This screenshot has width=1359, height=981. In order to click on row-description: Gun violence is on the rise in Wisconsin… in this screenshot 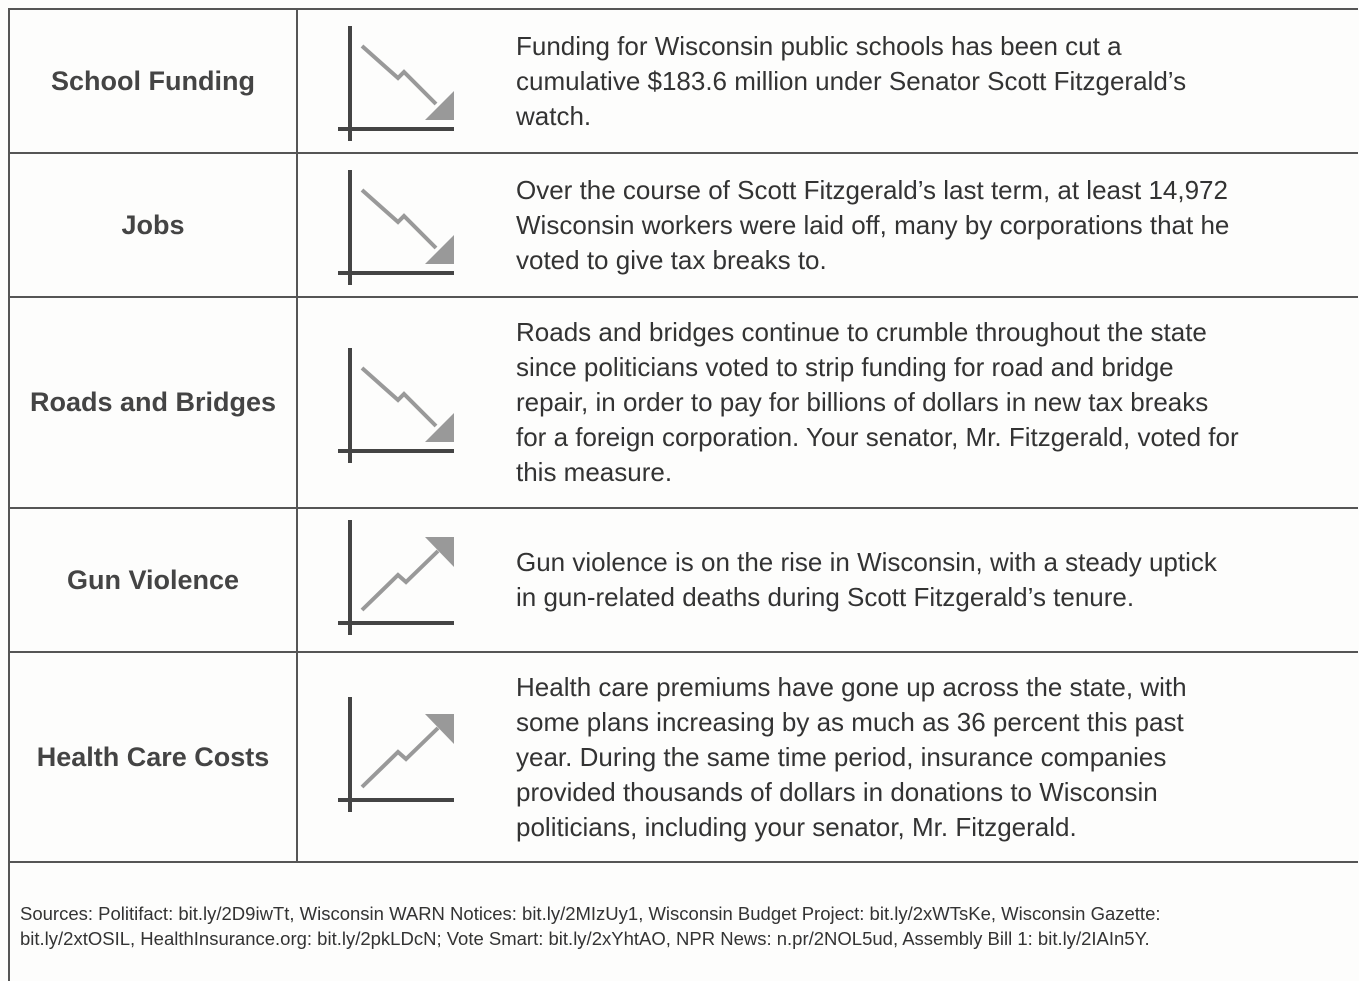, I will do `click(937, 580)`.